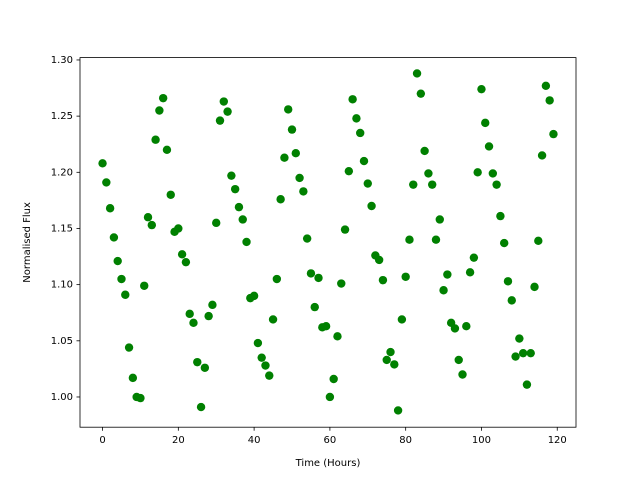 The width and height of the screenshot is (640, 480). I want to click on y-tick-label: 1.25, so click(62, 116).